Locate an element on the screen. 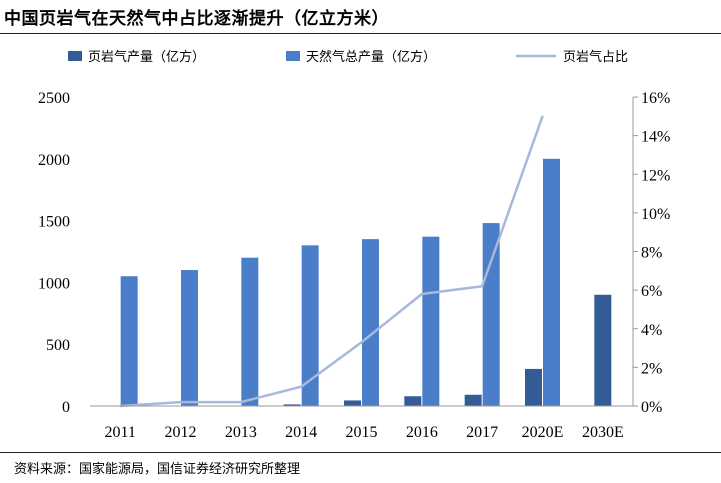  x-tick-label: 2013 is located at coordinates (241, 432).